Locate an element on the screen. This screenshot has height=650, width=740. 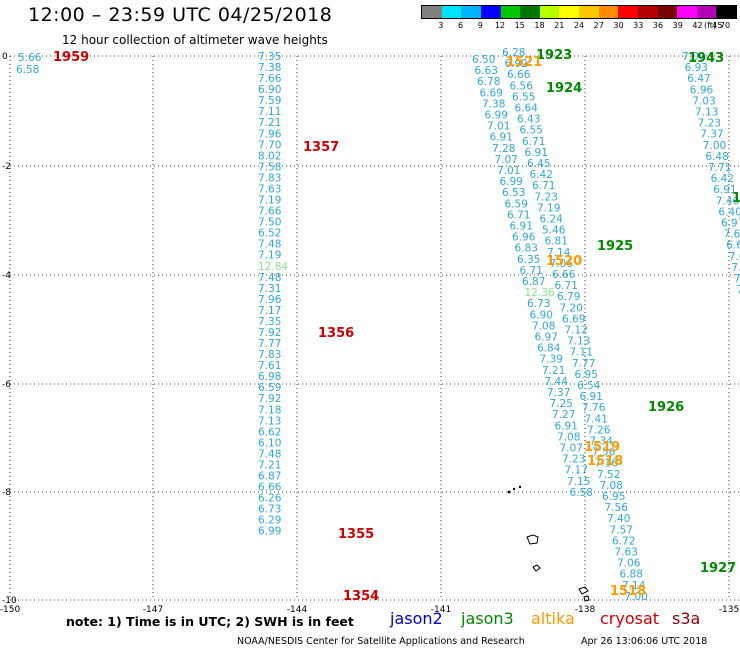
wave-height-value: 7.06 is located at coordinates (629, 564).